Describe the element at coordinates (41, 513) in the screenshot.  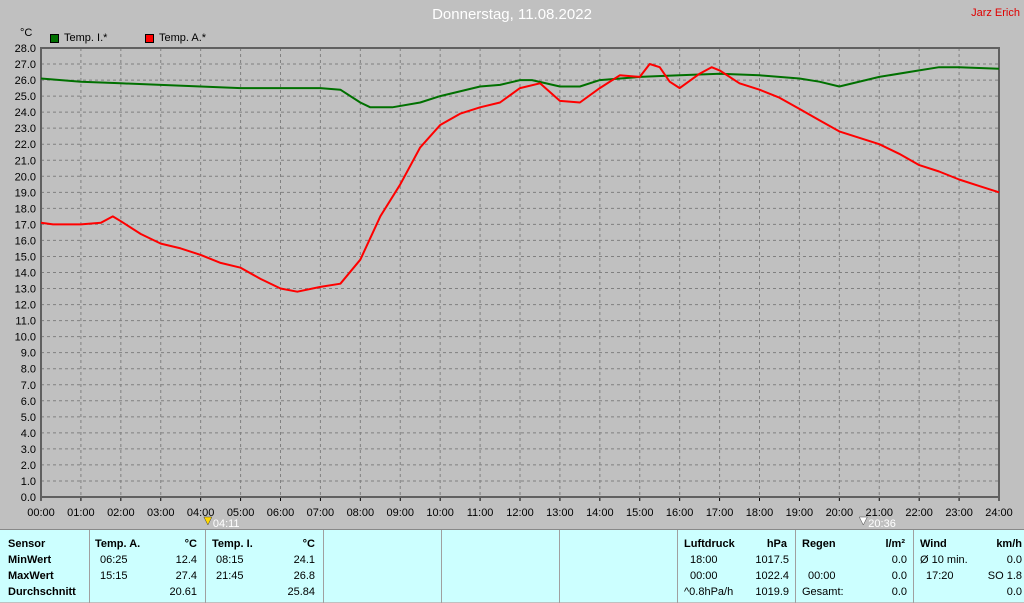
I see `x-tick-label: 00:00` at that location.